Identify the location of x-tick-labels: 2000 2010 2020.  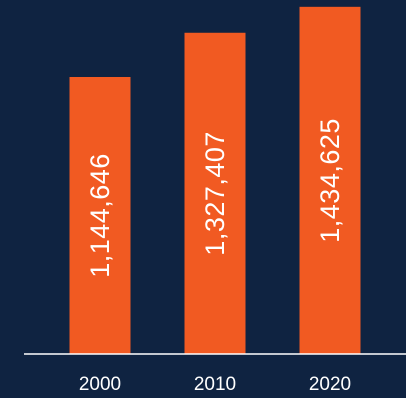
(215, 384).